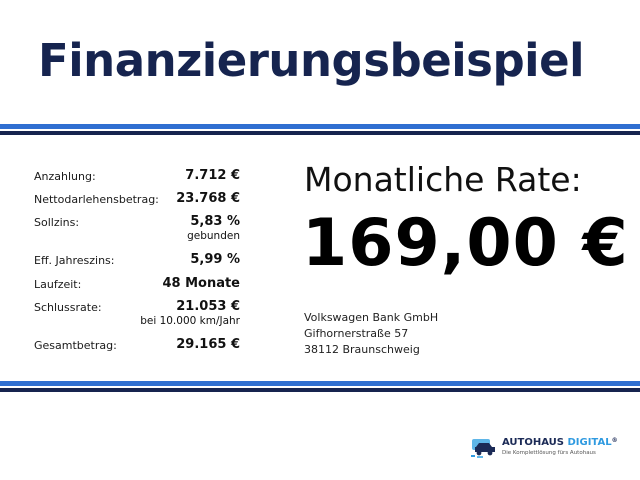  Describe the element at coordinates (57, 222) in the screenshot. I see `detail-label: Sollzins:` at that location.